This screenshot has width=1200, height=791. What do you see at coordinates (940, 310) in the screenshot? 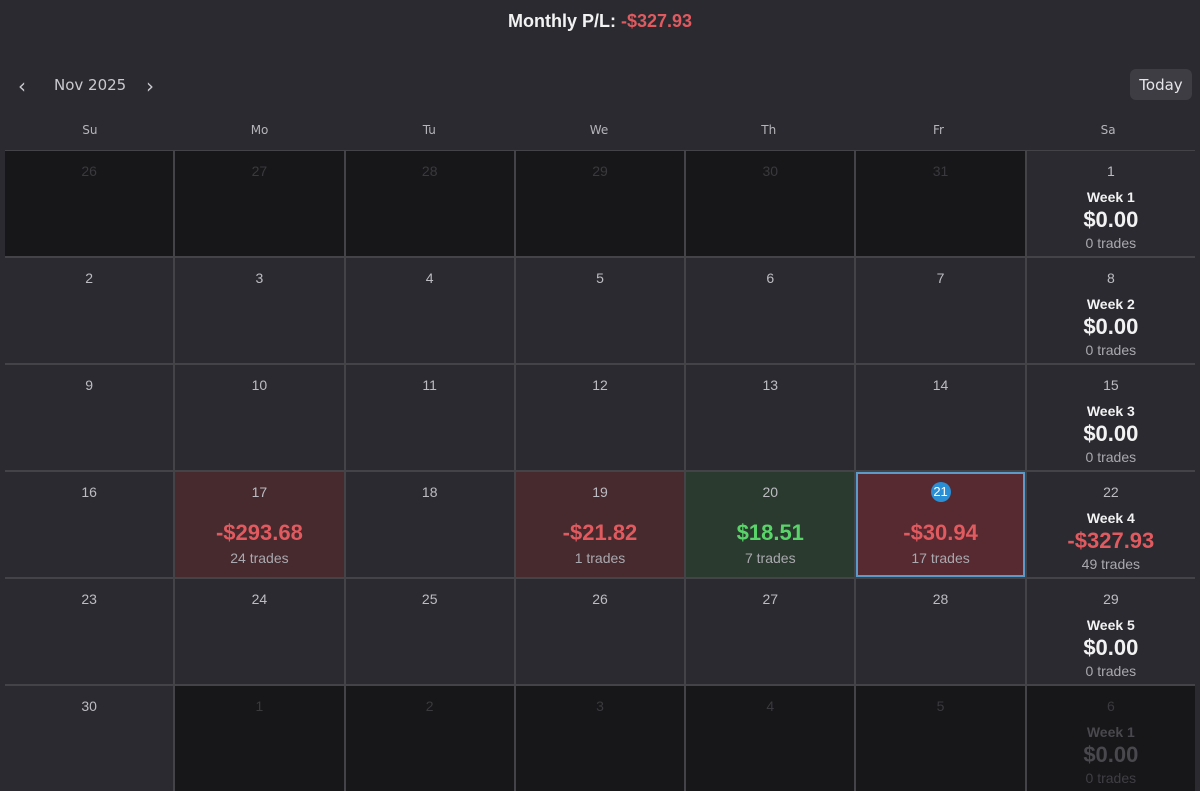
I see `day-cell: 7` at bounding box center [940, 310].